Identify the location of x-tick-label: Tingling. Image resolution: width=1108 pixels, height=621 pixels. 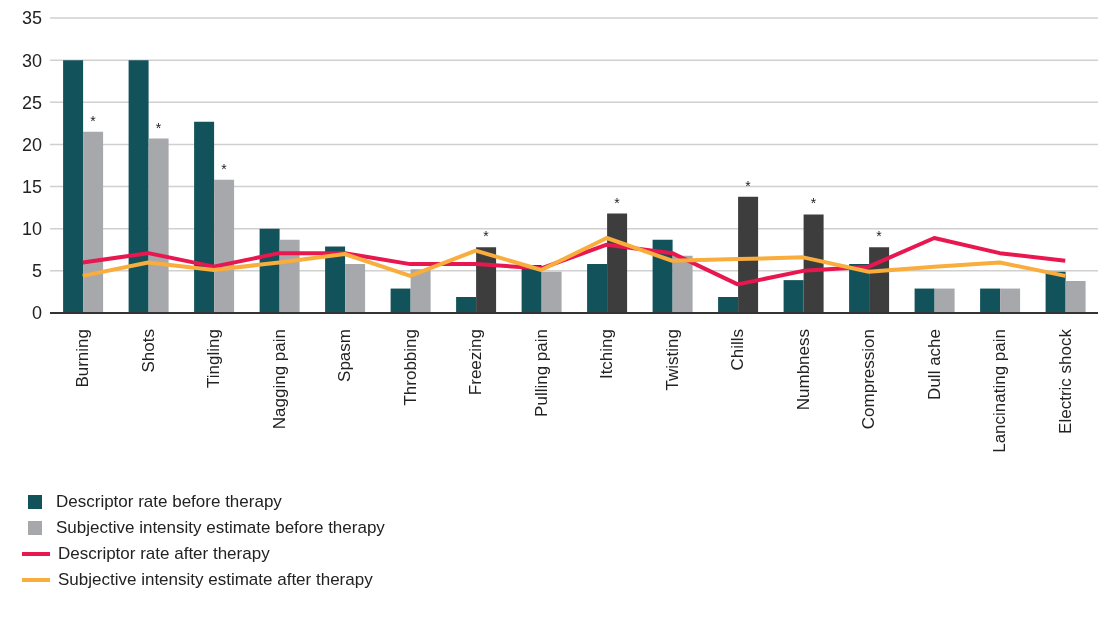
(214, 358).